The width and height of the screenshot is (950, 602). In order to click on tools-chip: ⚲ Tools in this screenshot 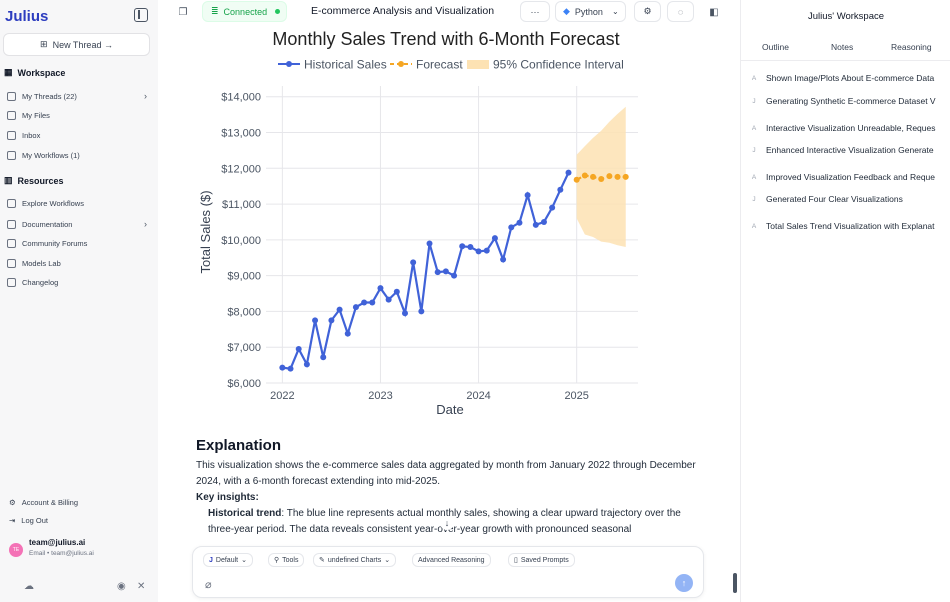, I will do `click(286, 560)`.